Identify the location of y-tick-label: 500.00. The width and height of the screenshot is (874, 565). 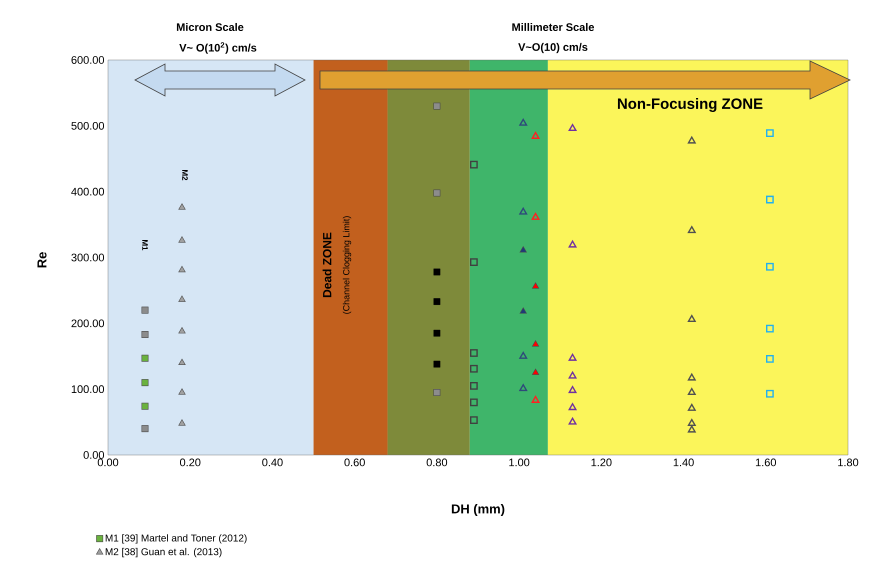
(87, 126).